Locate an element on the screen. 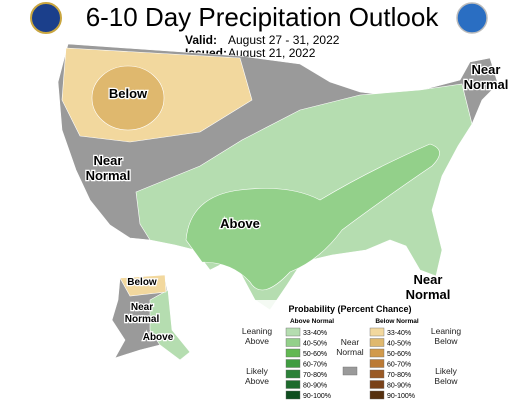  legend-group-label: Leaning Above is located at coordinates (257, 336).